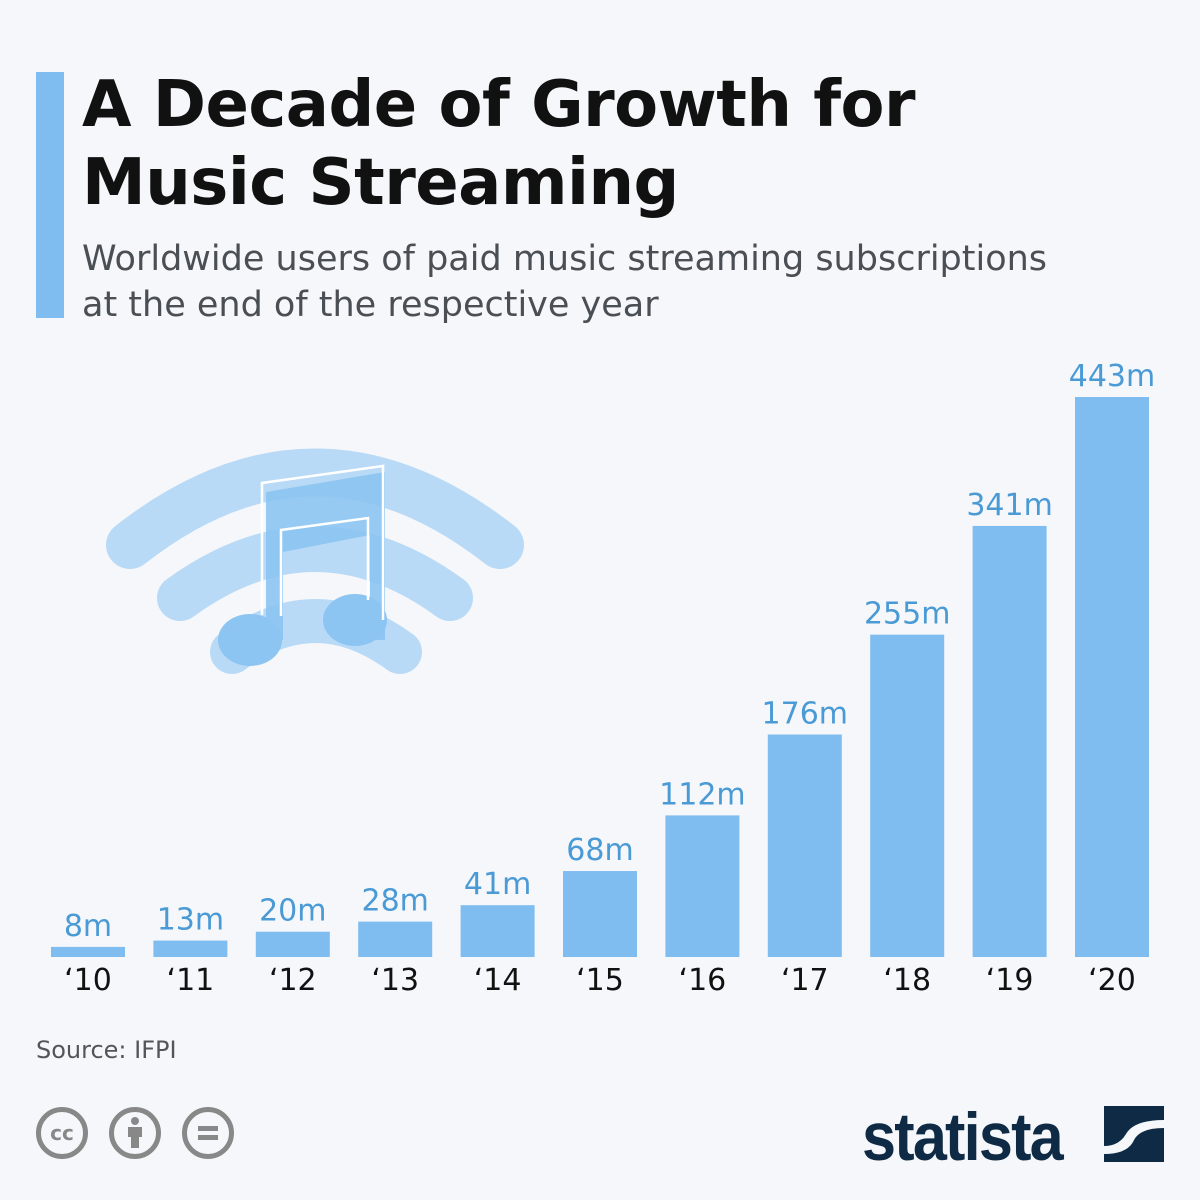  Describe the element at coordinates (1134, 1134) in the screenshot. I see `statista-logo-icon` at that location.